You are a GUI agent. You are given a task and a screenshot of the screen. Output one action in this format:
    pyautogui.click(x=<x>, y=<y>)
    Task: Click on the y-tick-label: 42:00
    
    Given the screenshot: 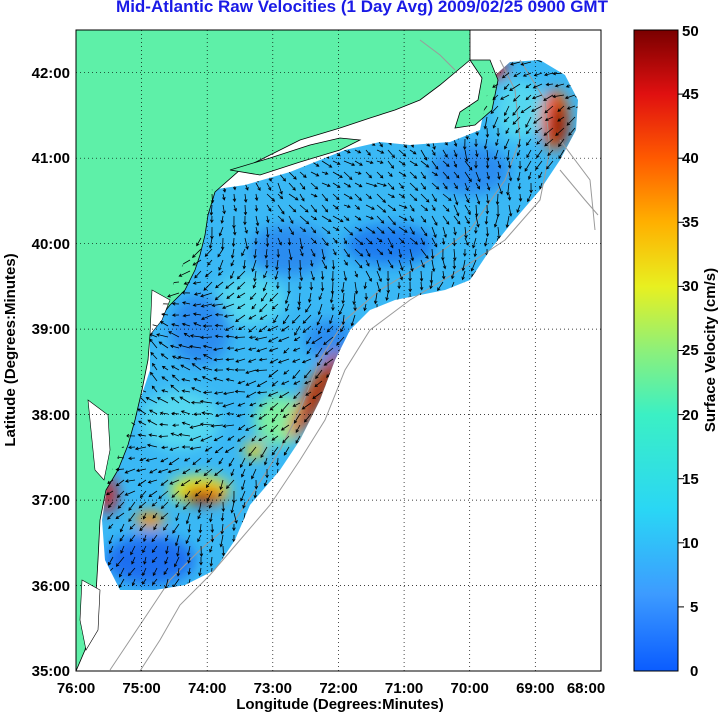 What is the action you would take?
    pyautogui.click(x=51, y=73)
    